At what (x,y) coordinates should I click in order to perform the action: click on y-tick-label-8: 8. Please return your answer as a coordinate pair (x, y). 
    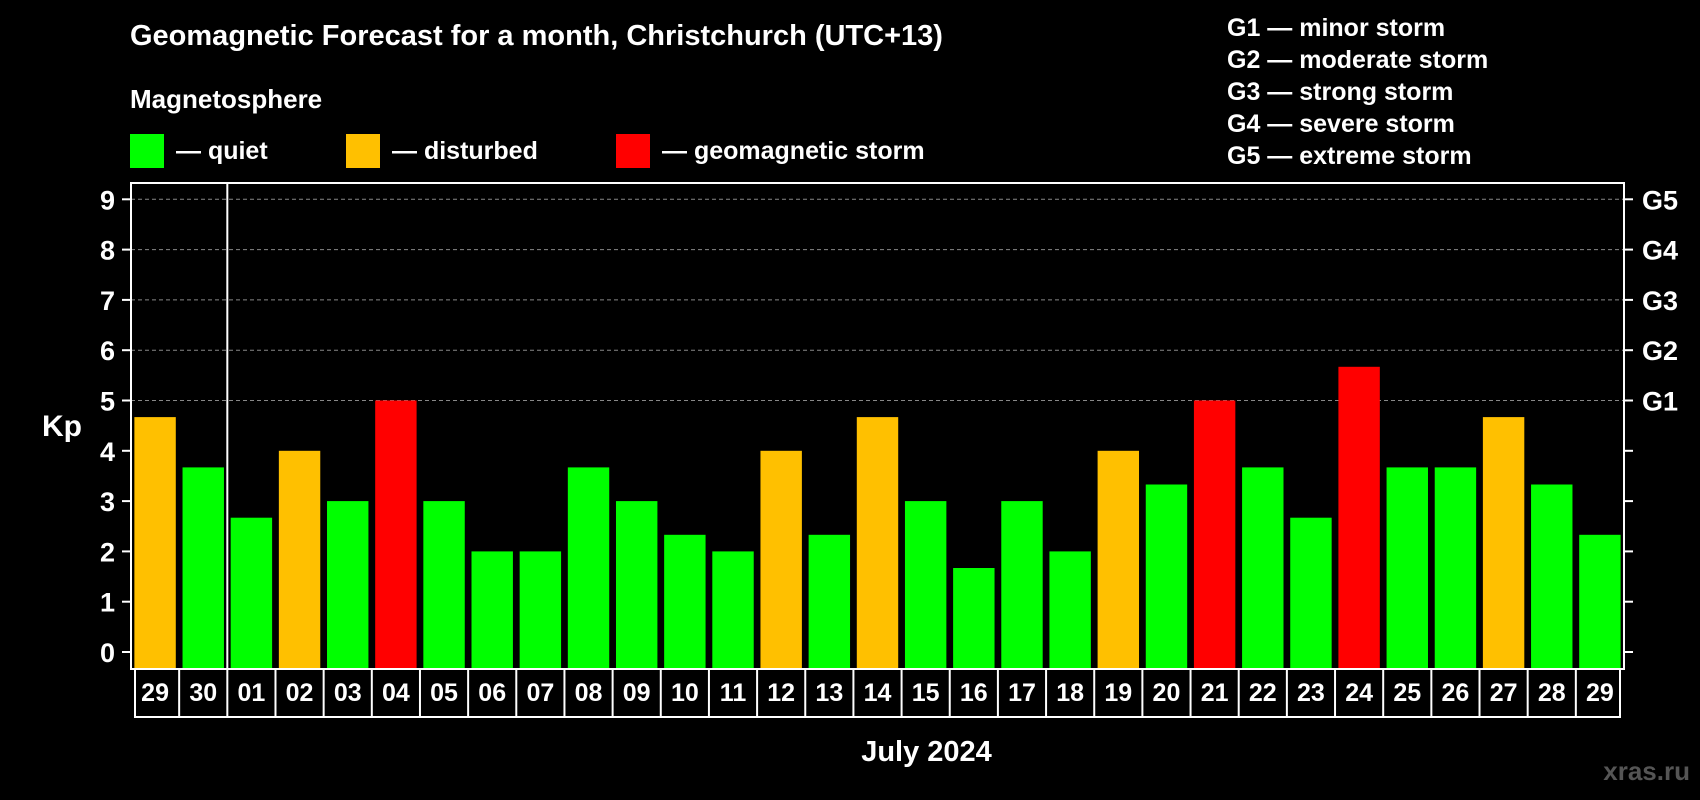
    Looking at the image, I should click on (107, 251).